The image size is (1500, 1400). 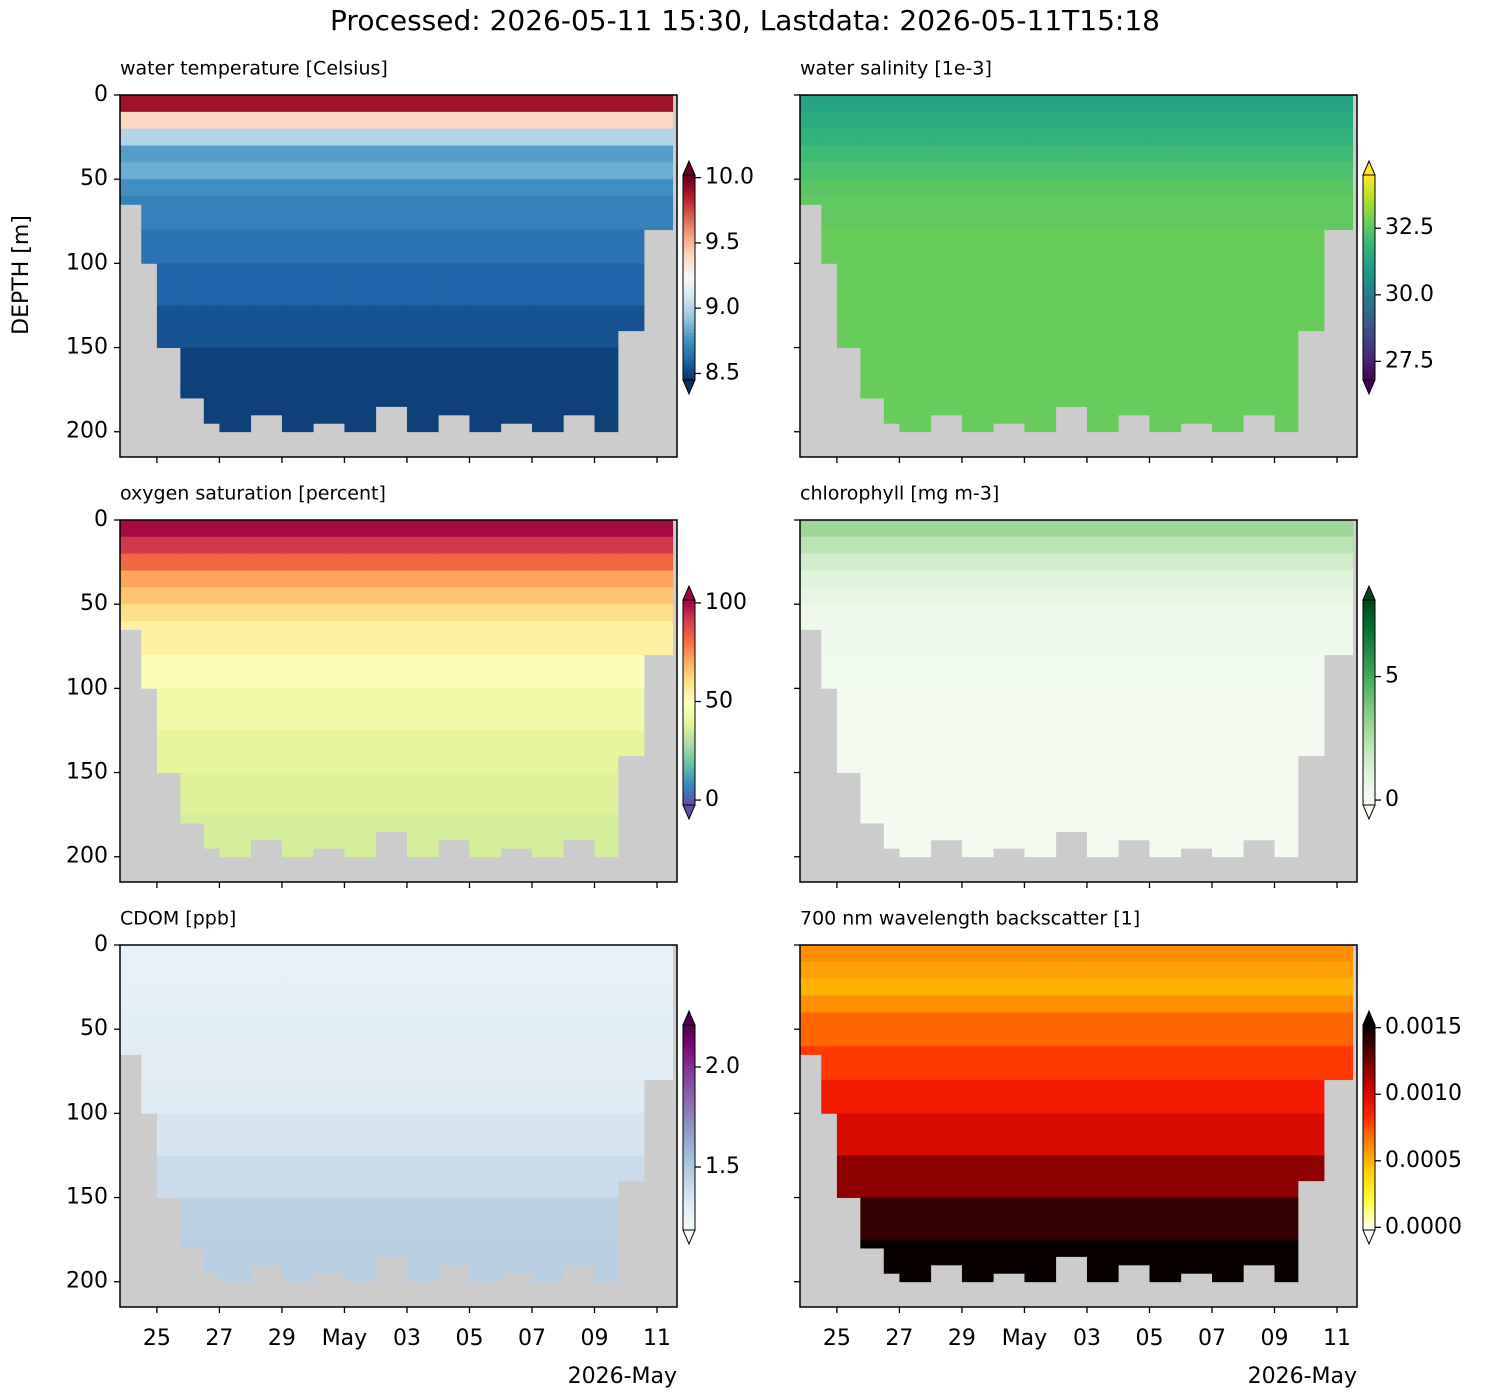 I want to click on axes-frame, so click(x=398, y=701).